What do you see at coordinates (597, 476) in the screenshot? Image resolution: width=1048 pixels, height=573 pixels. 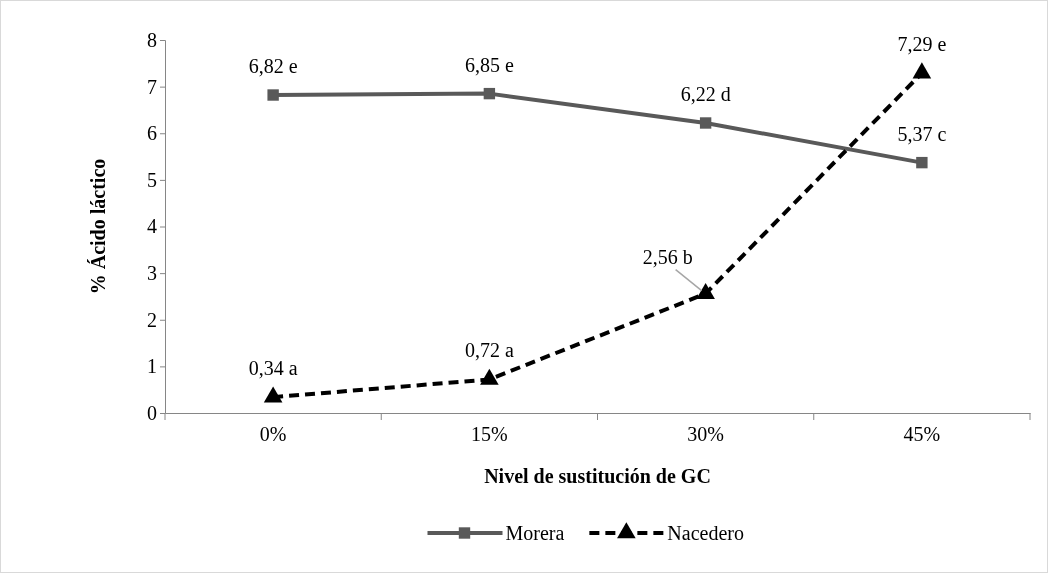 I see `x-axis-title: Nivel de sustitución de GC` at bounding box center [597, 476].